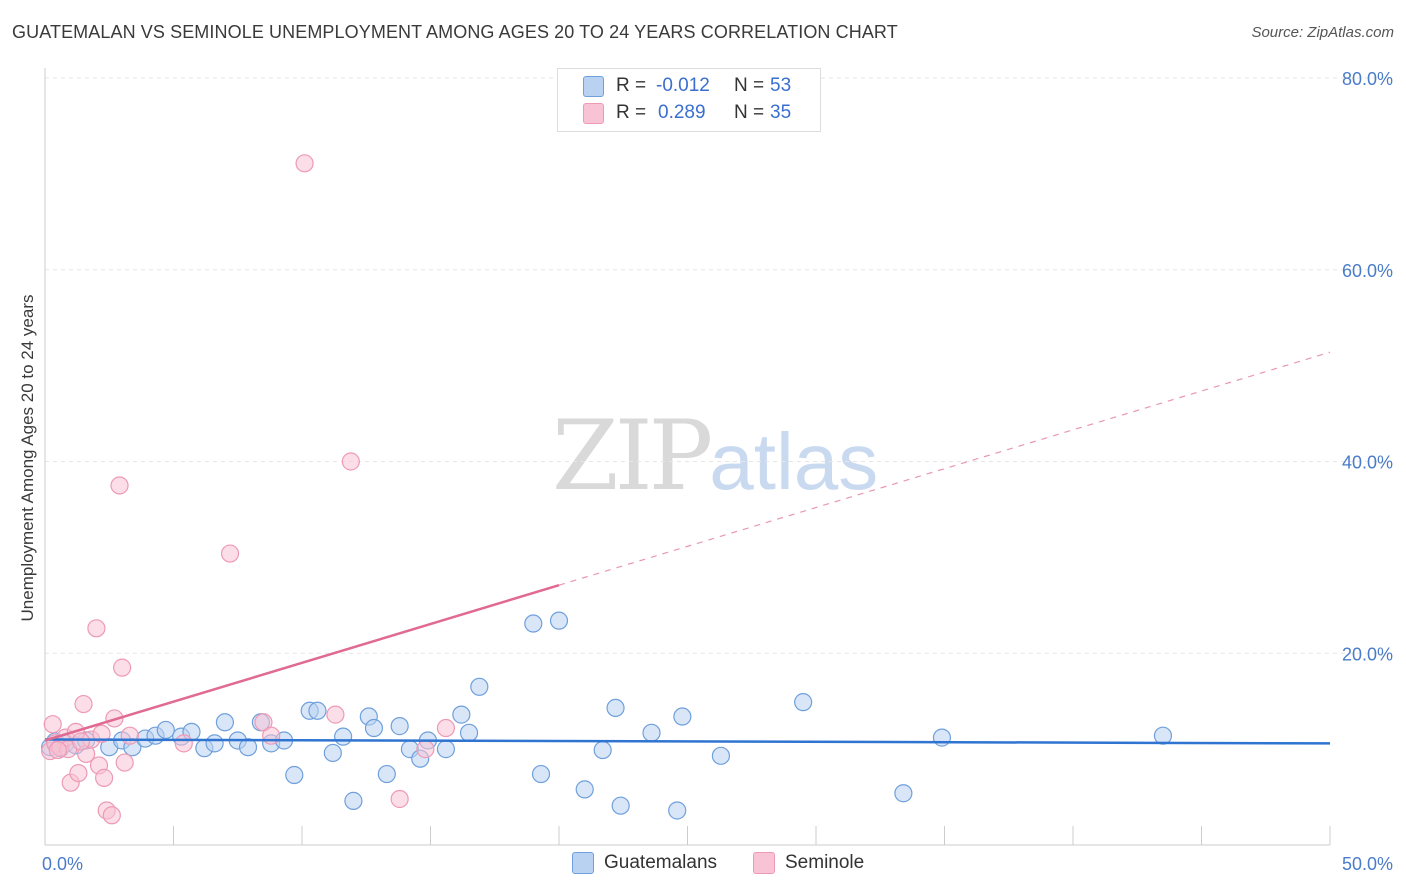  I want to click on legend-row-seminole: R = 0.289 N = 35, so click(689, 113).